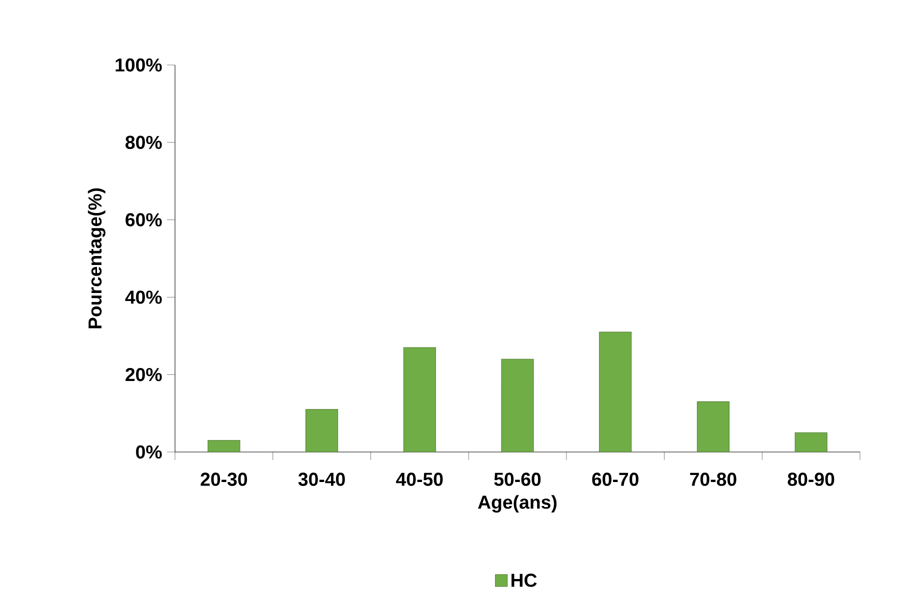 This screenshot has width=910, height=609. I want to click on x-axis-title: Age(ans), so click(517, 504).